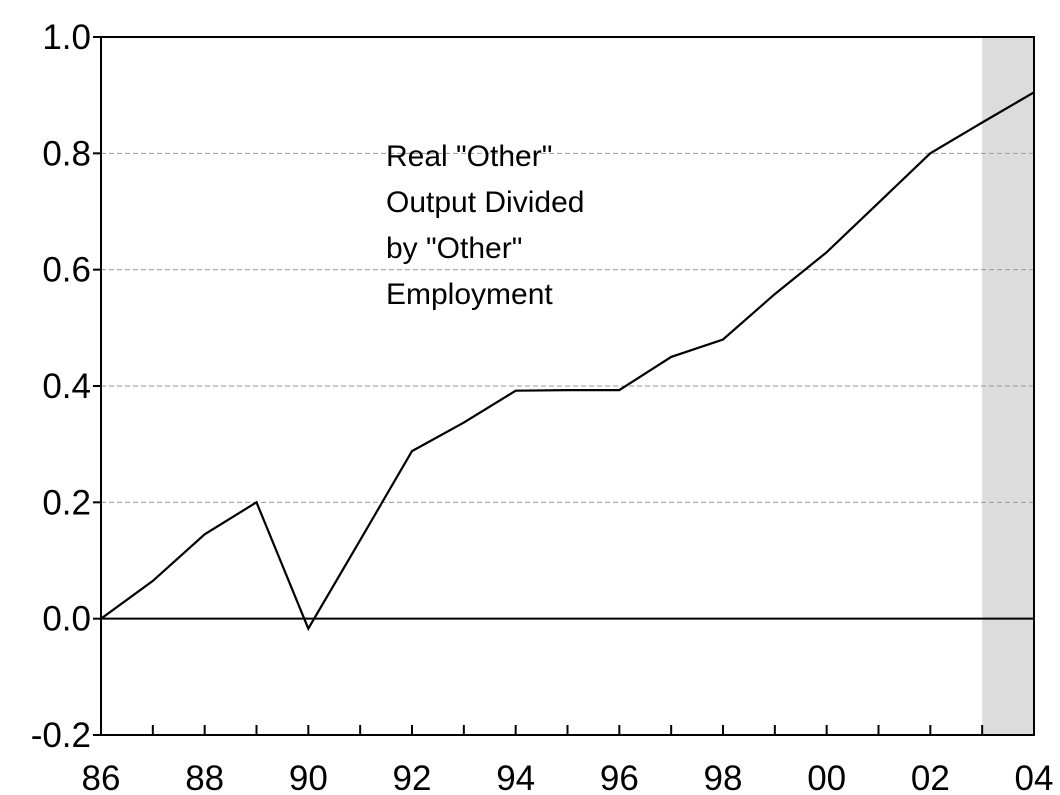  I want to click on annotation-line: by "Other", so click(454, 248).